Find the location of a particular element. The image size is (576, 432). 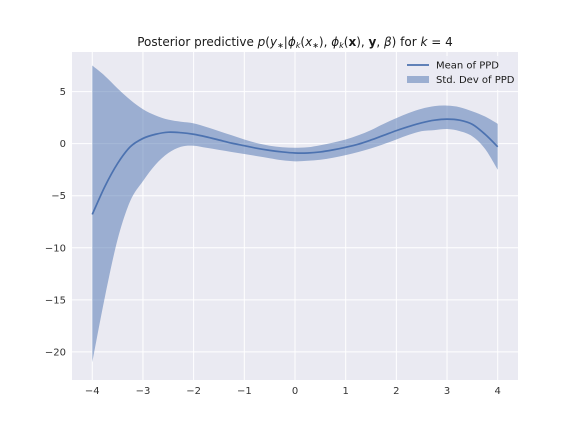

legend-band-swatch is located at coordinates (418, 79).